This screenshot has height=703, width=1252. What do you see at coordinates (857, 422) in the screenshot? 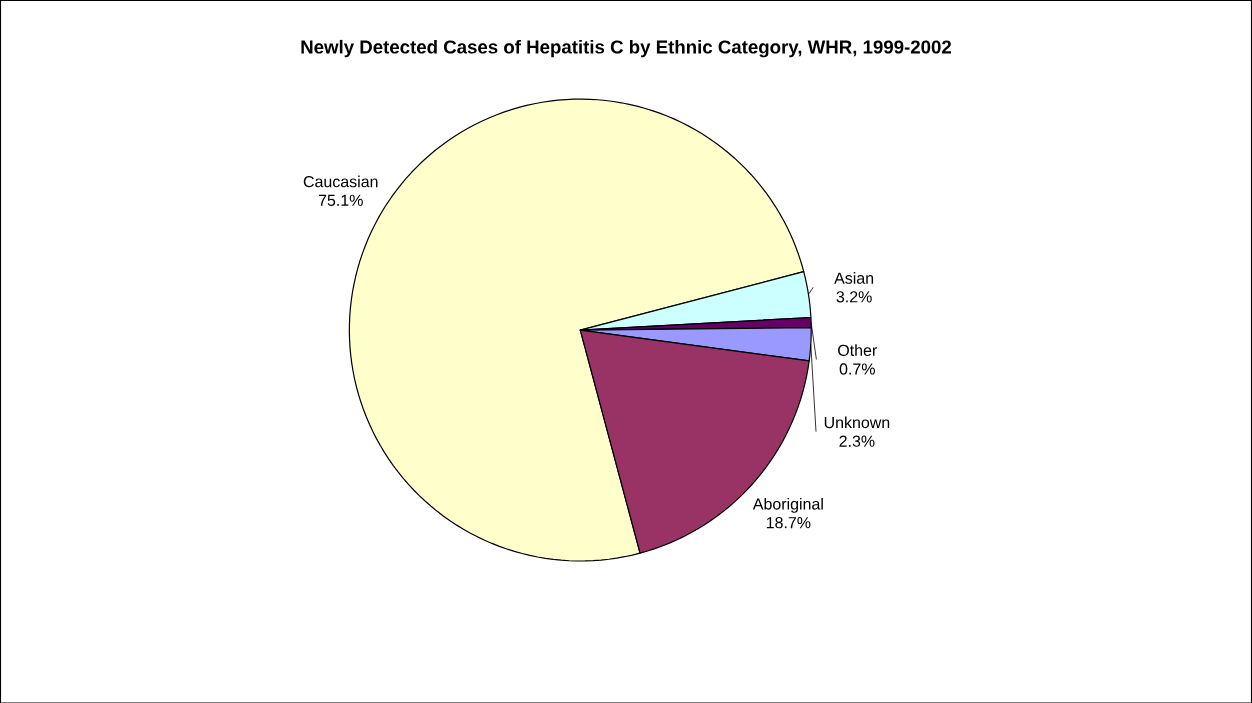
I see `slice-label: Unknown` at bounding box center [857, 422].